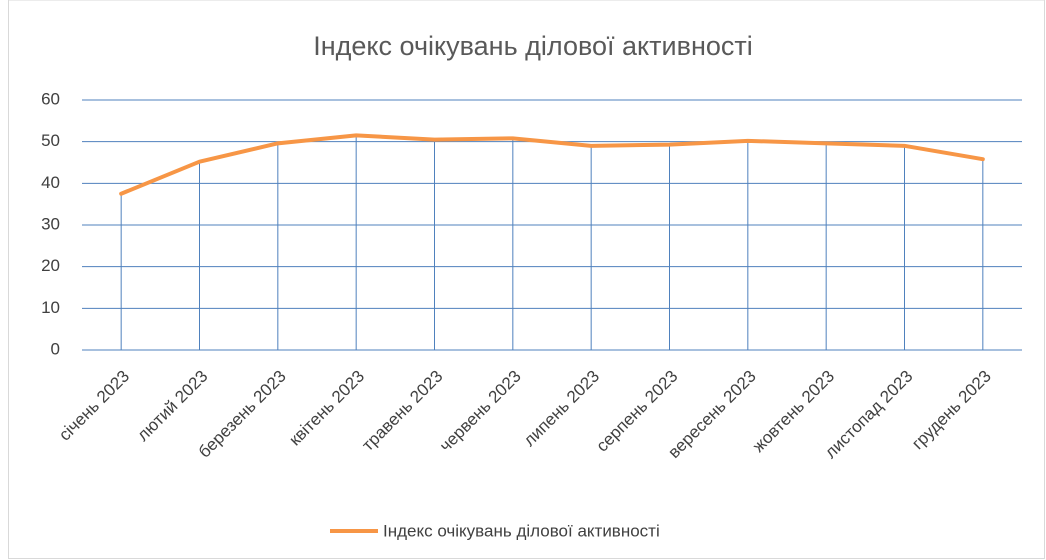  What do you see at coordinates (533, 46) in the screenshot?
I see `chart-title: Індекс очікувань ділової активності` at bounding box center [533, 46].